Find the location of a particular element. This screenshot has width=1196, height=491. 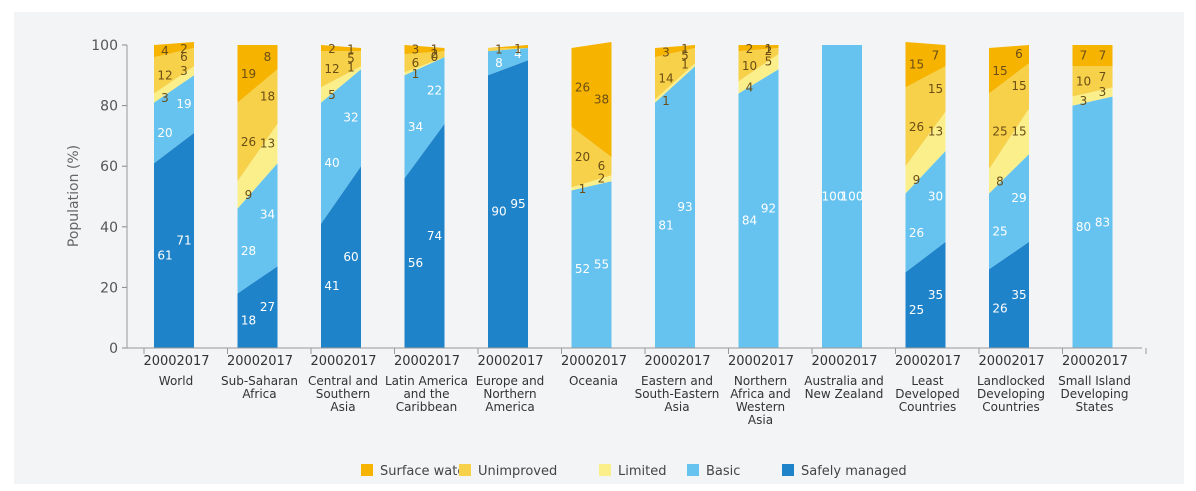

region-label: Central and is located at coordinates (343, 381).